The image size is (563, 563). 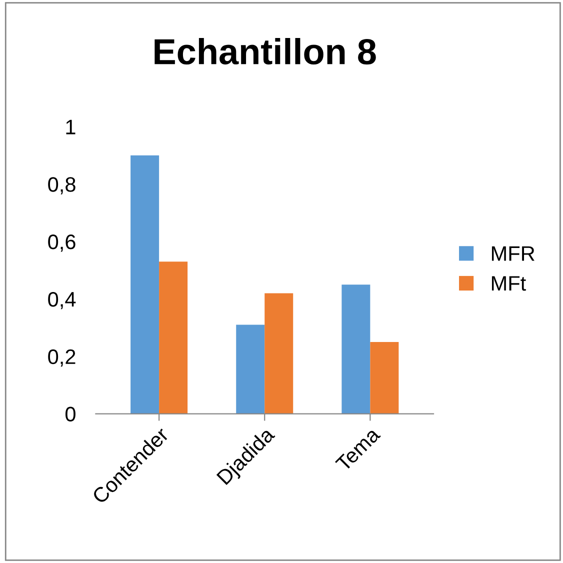 What do you see at coordinates (62, 301) in the screenshot?
I see `y-tick-label: 0,4` at bounding box center [62, 301].